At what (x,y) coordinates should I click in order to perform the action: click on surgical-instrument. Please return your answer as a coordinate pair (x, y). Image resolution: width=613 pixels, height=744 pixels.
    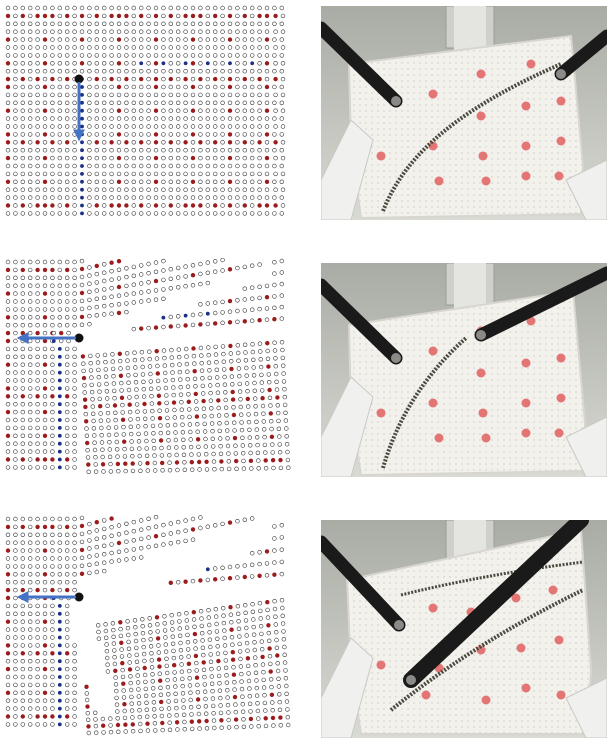
    Looking at the image, I should click on (580, 55).